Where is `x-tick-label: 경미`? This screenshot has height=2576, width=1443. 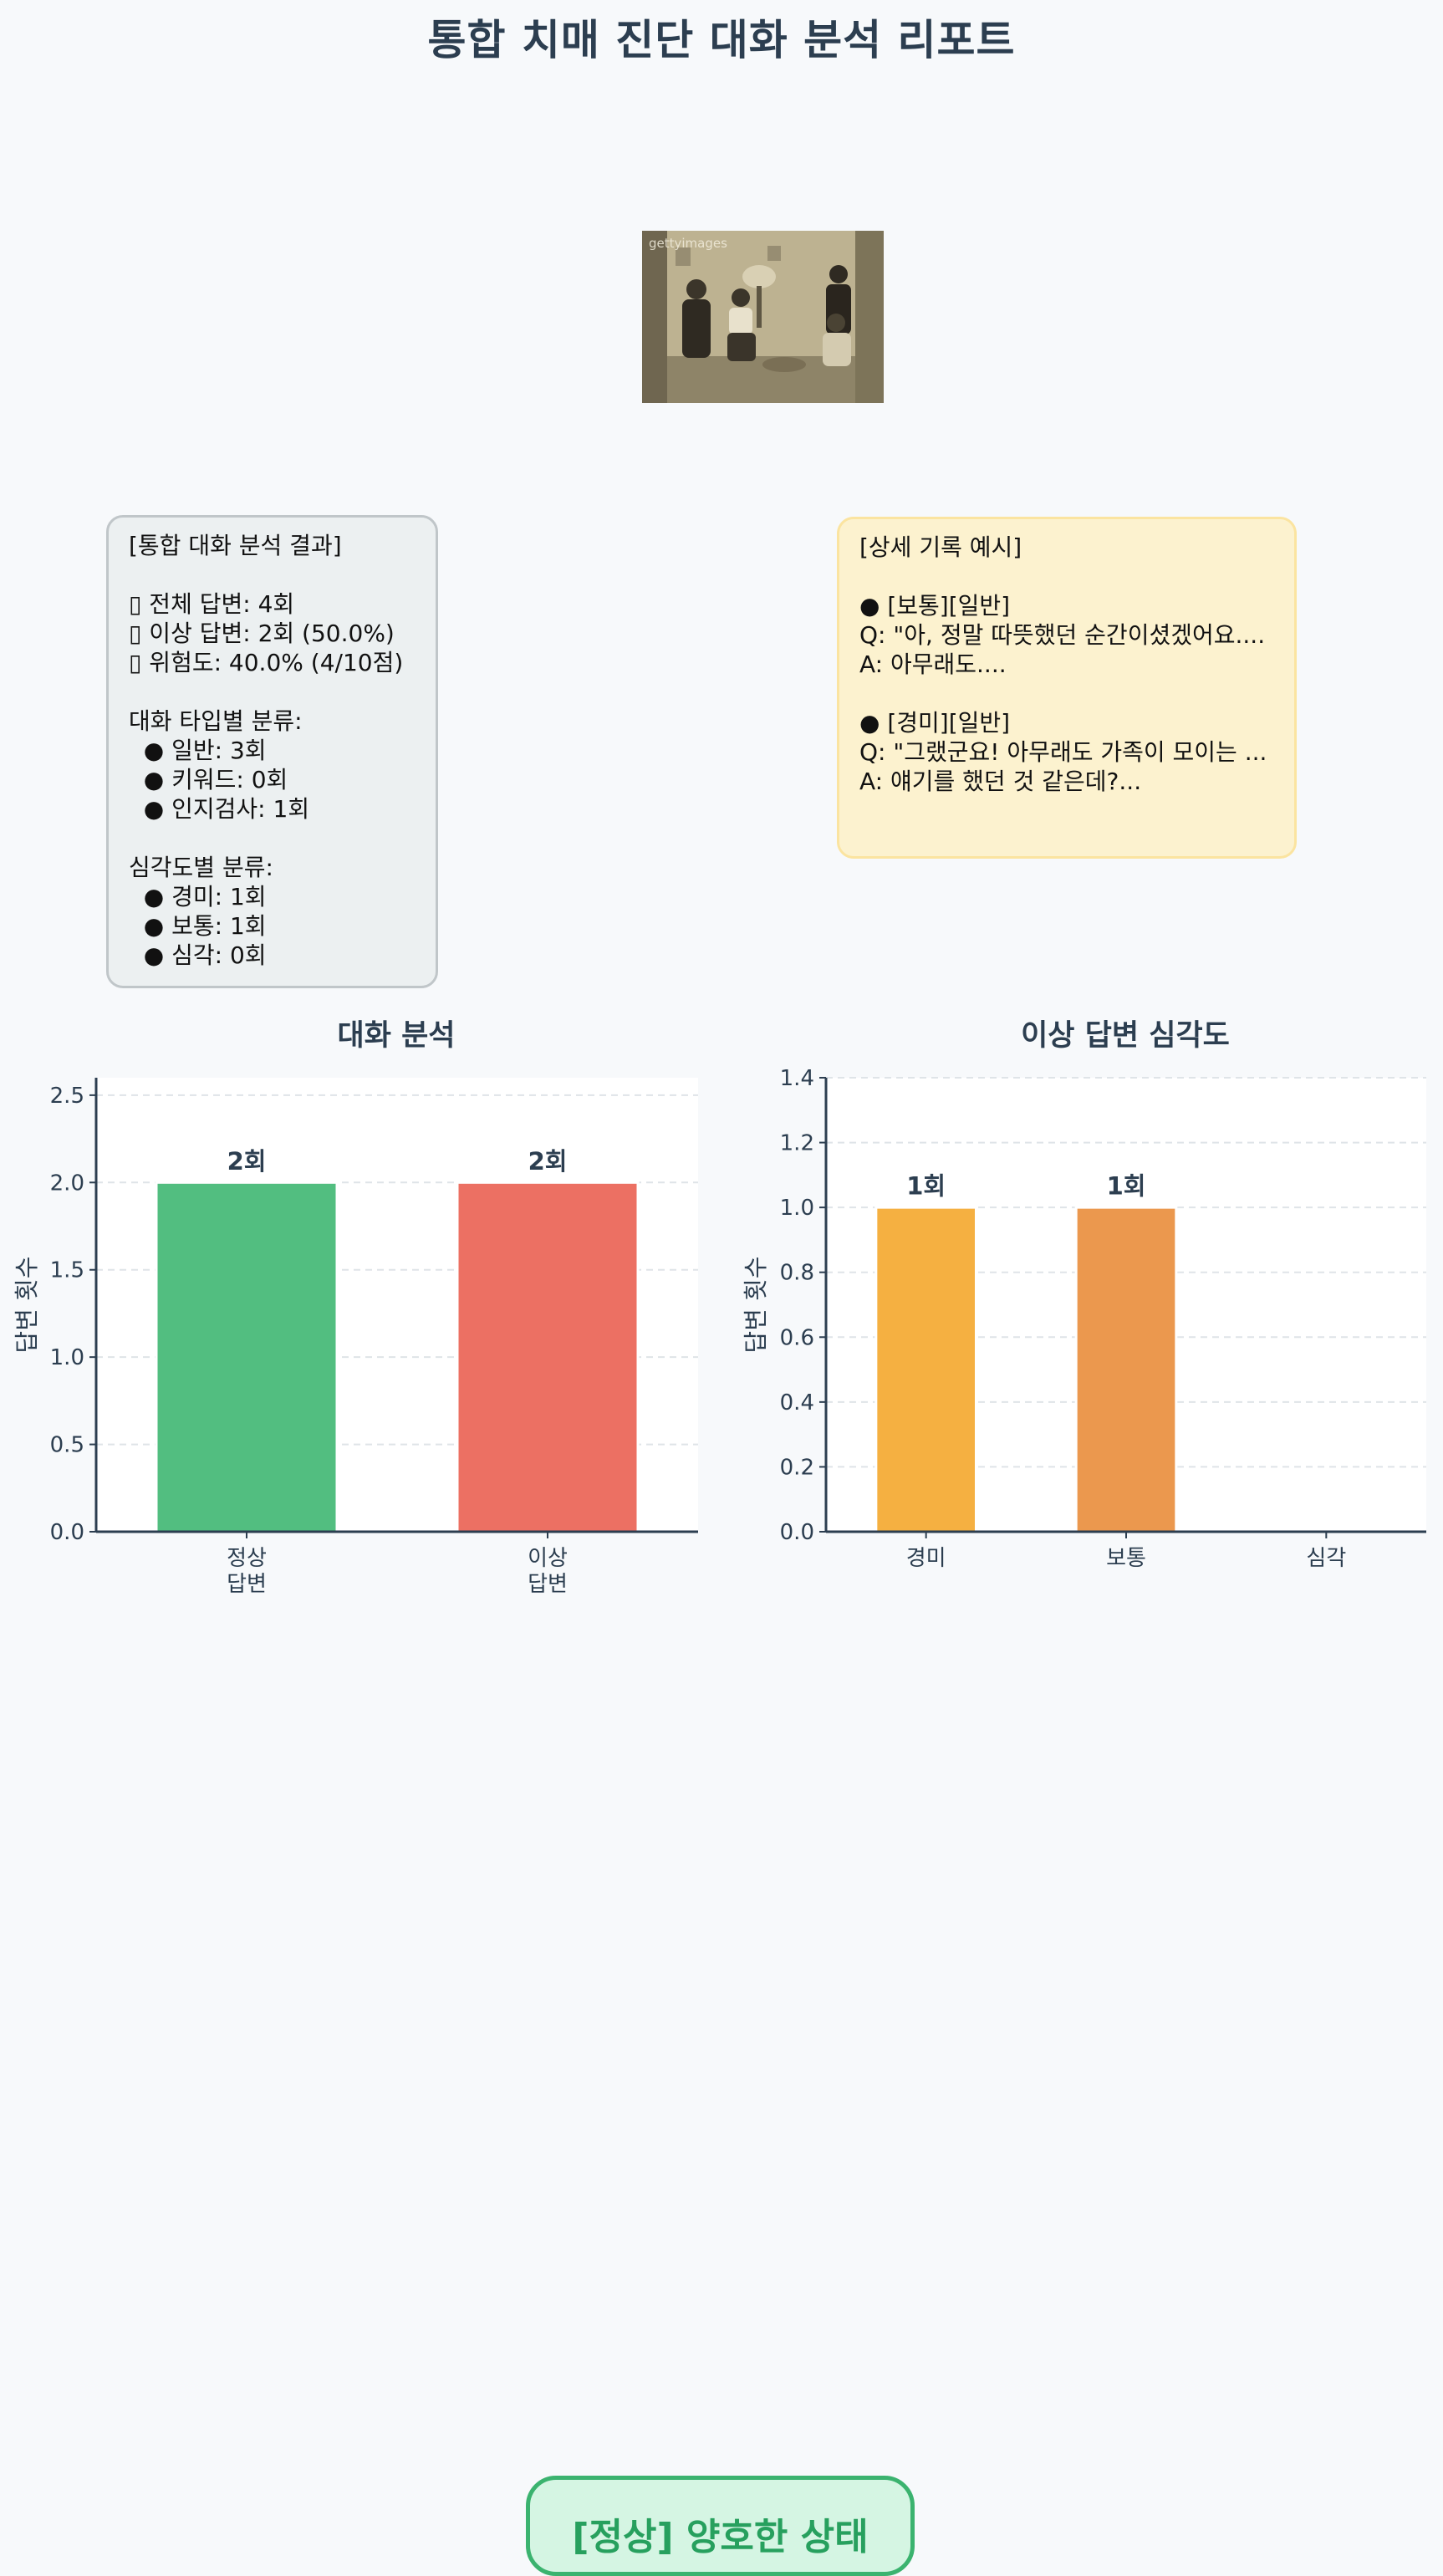 x-tick-label: 경미 is located at coordinates (926, 1558).